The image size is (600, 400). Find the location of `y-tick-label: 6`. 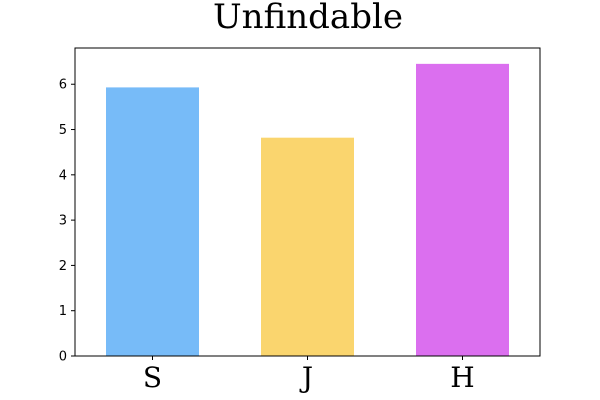

y-tick-label: 6 is located at coordinates (63, 85).